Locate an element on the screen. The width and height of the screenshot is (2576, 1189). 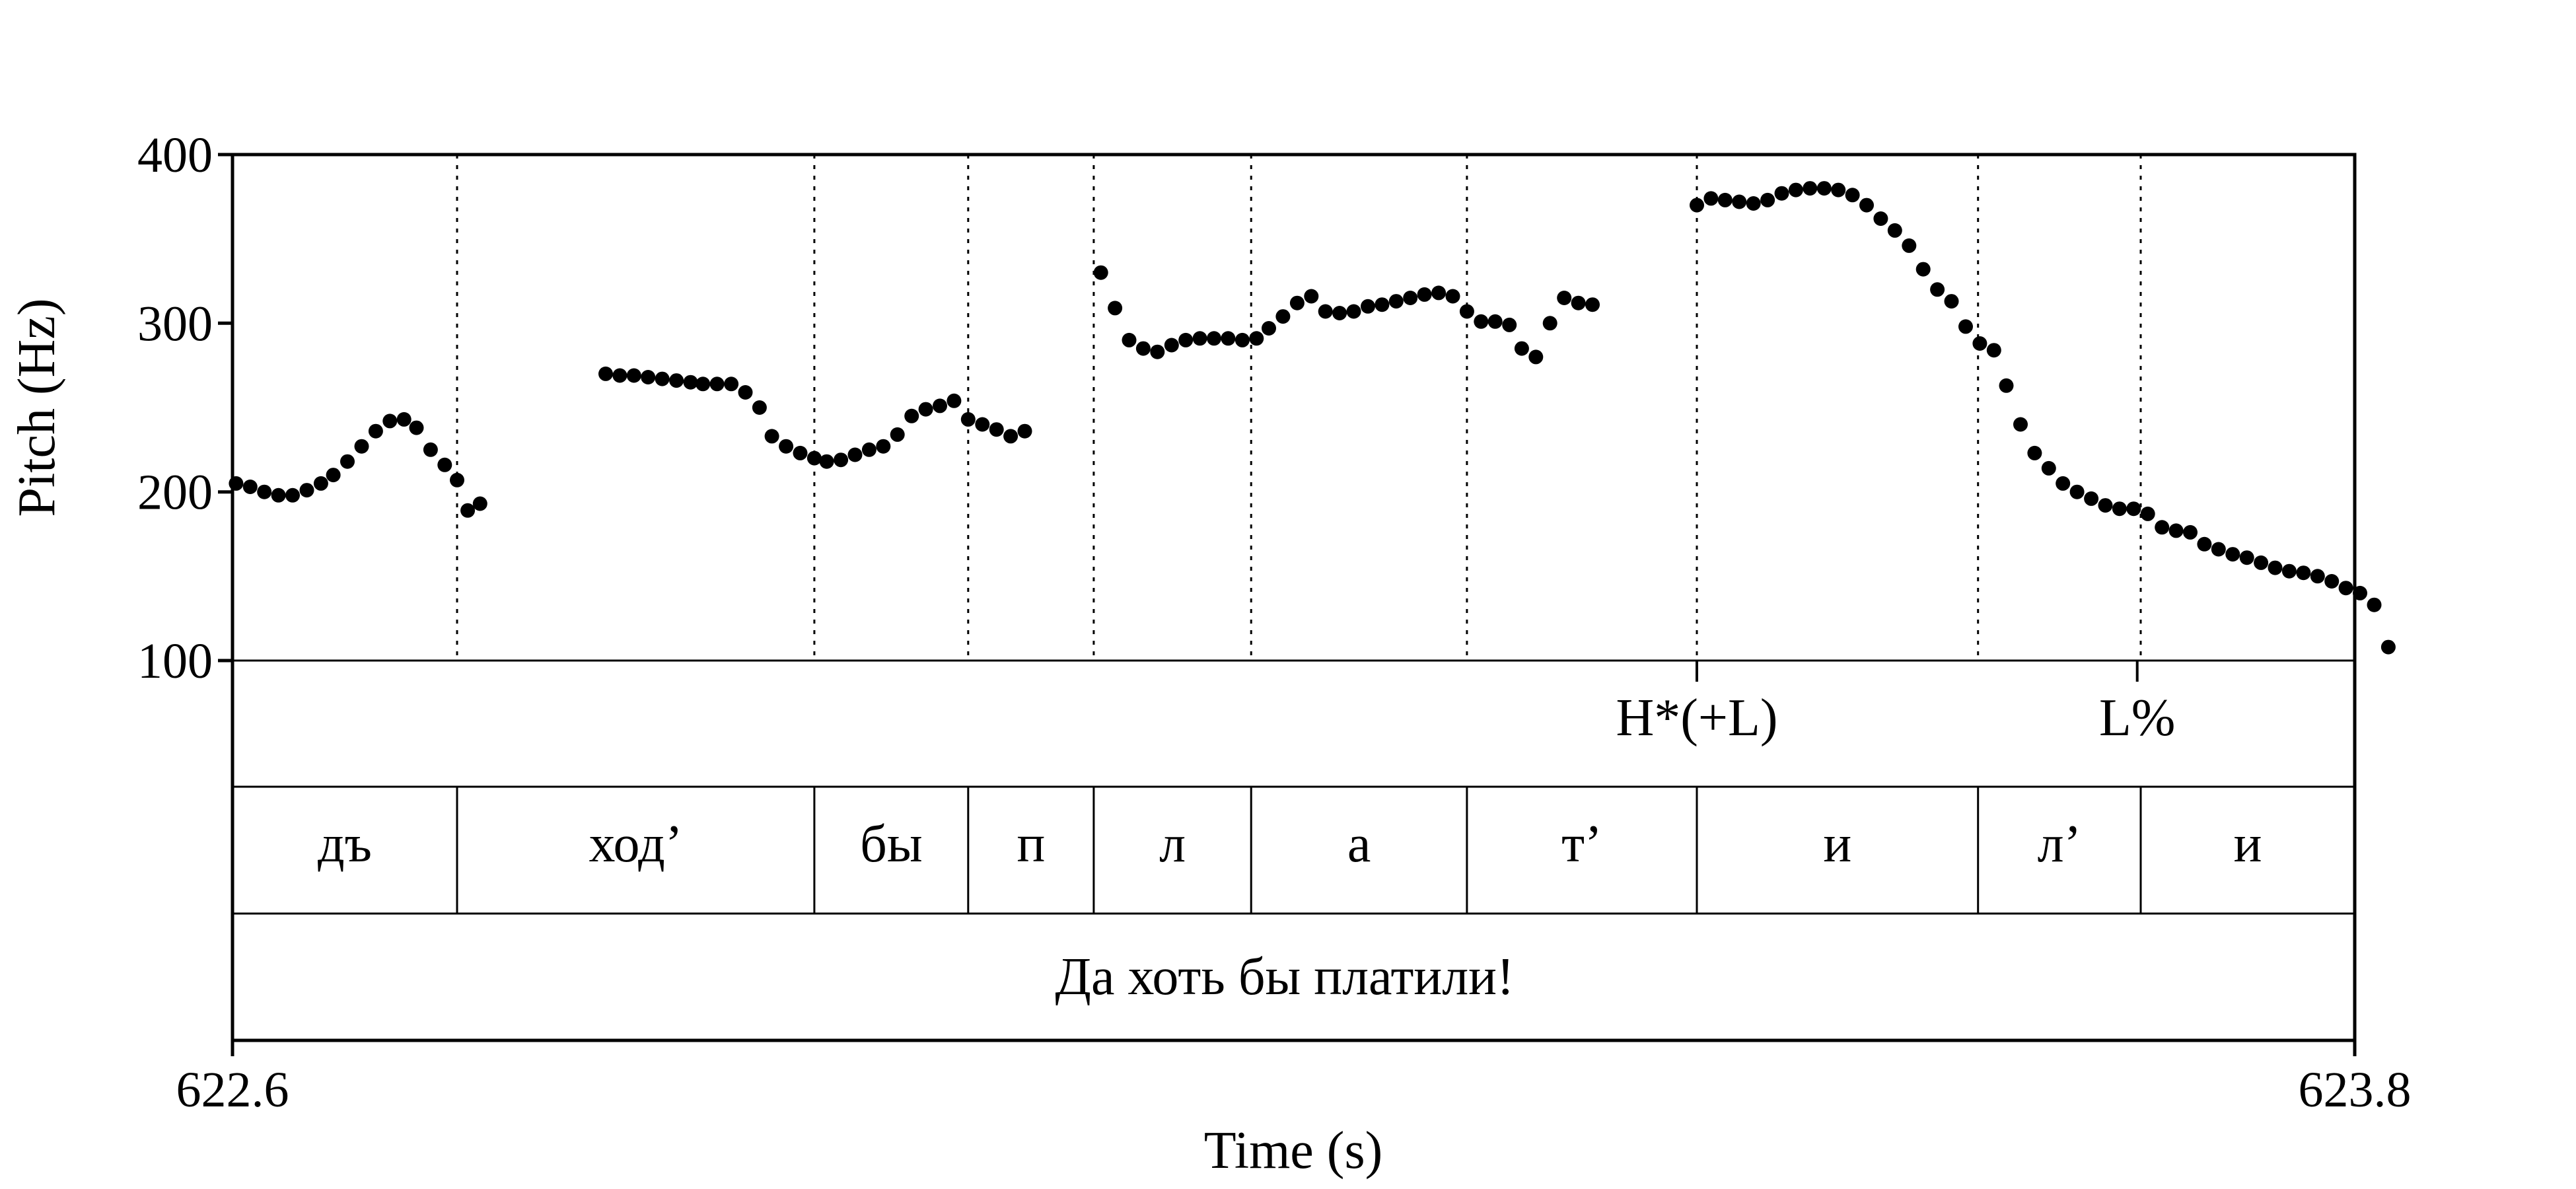
y-tick-label: 200 is located at coordinates (175, 493).